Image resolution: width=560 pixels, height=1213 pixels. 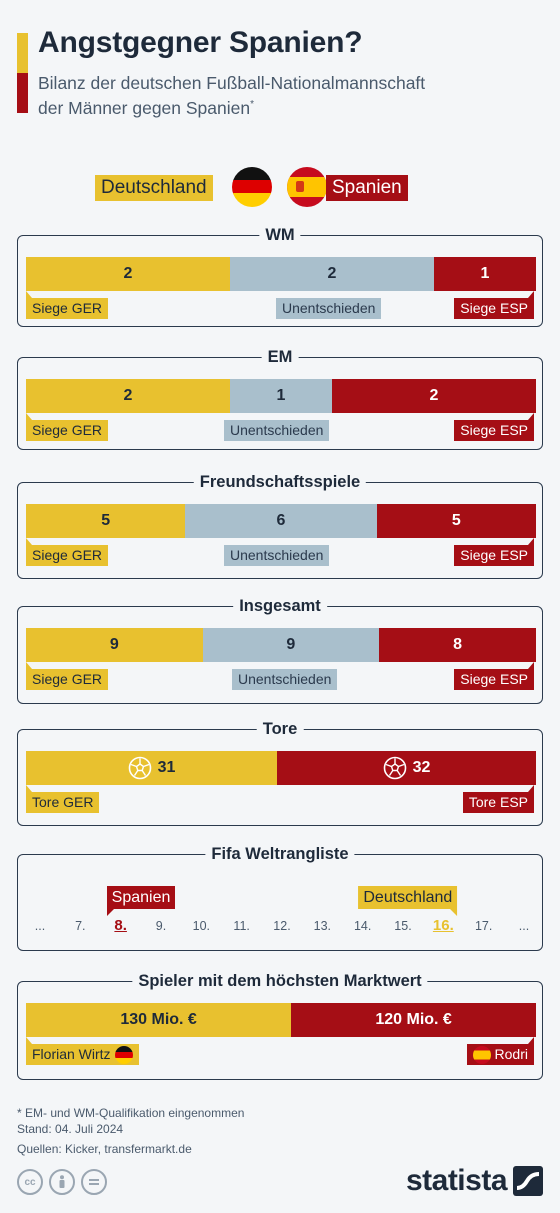 I want to click on rank-tick: 7., so click(x=80, y=926).